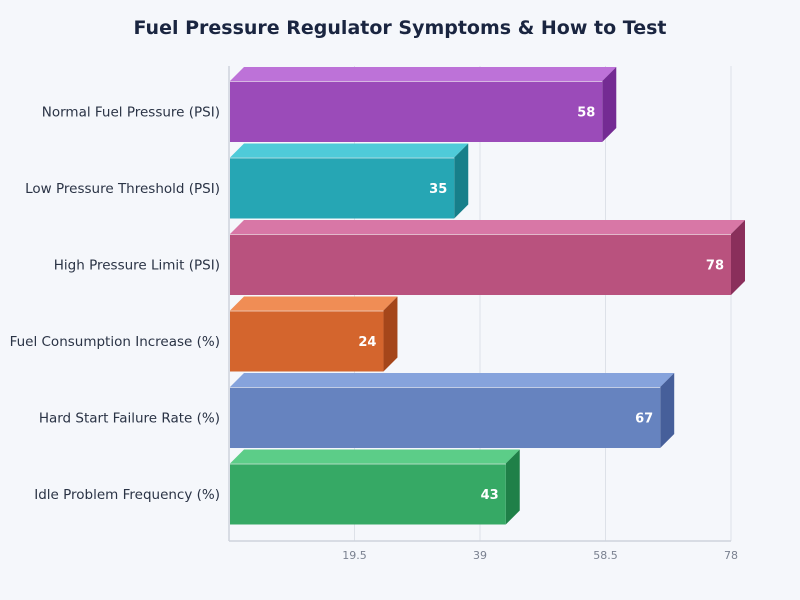 This screenshot has height=600, width=800. What do you see at coordinates (586, 113) in the screenshot?
I see `bar-value-label: 58` at bounding box center [586, 113].